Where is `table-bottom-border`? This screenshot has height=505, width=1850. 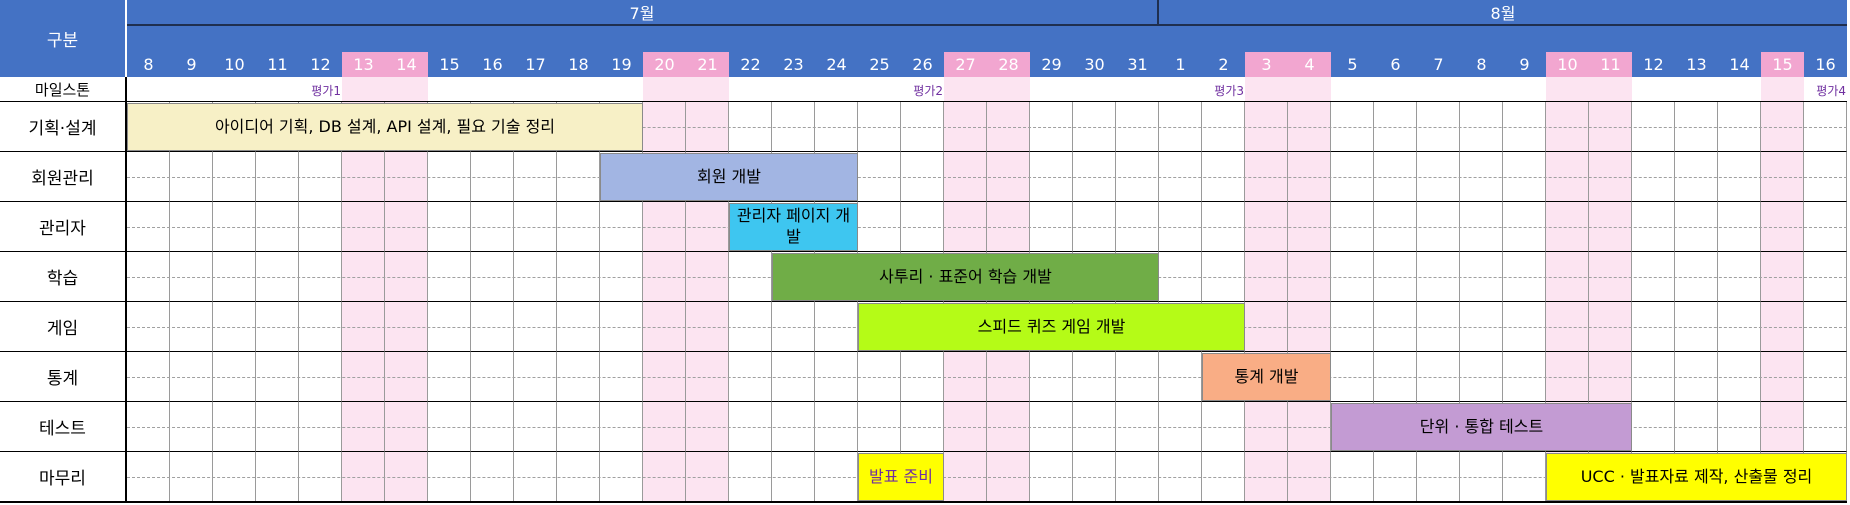 table-bottom-border is located at coordinates (923, 502).